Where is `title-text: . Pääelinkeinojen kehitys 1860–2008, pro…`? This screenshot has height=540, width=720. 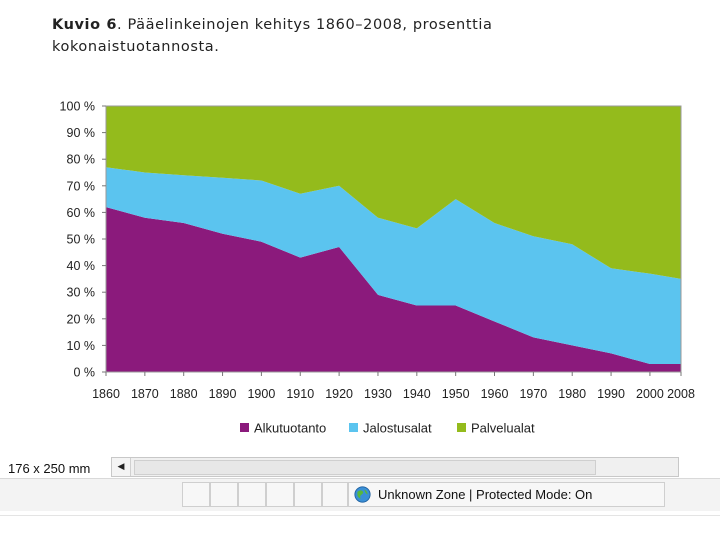 title-text: . Pääelinkeinojen kehitys 1860–2008, pro… is located at coordinates (305, 25).